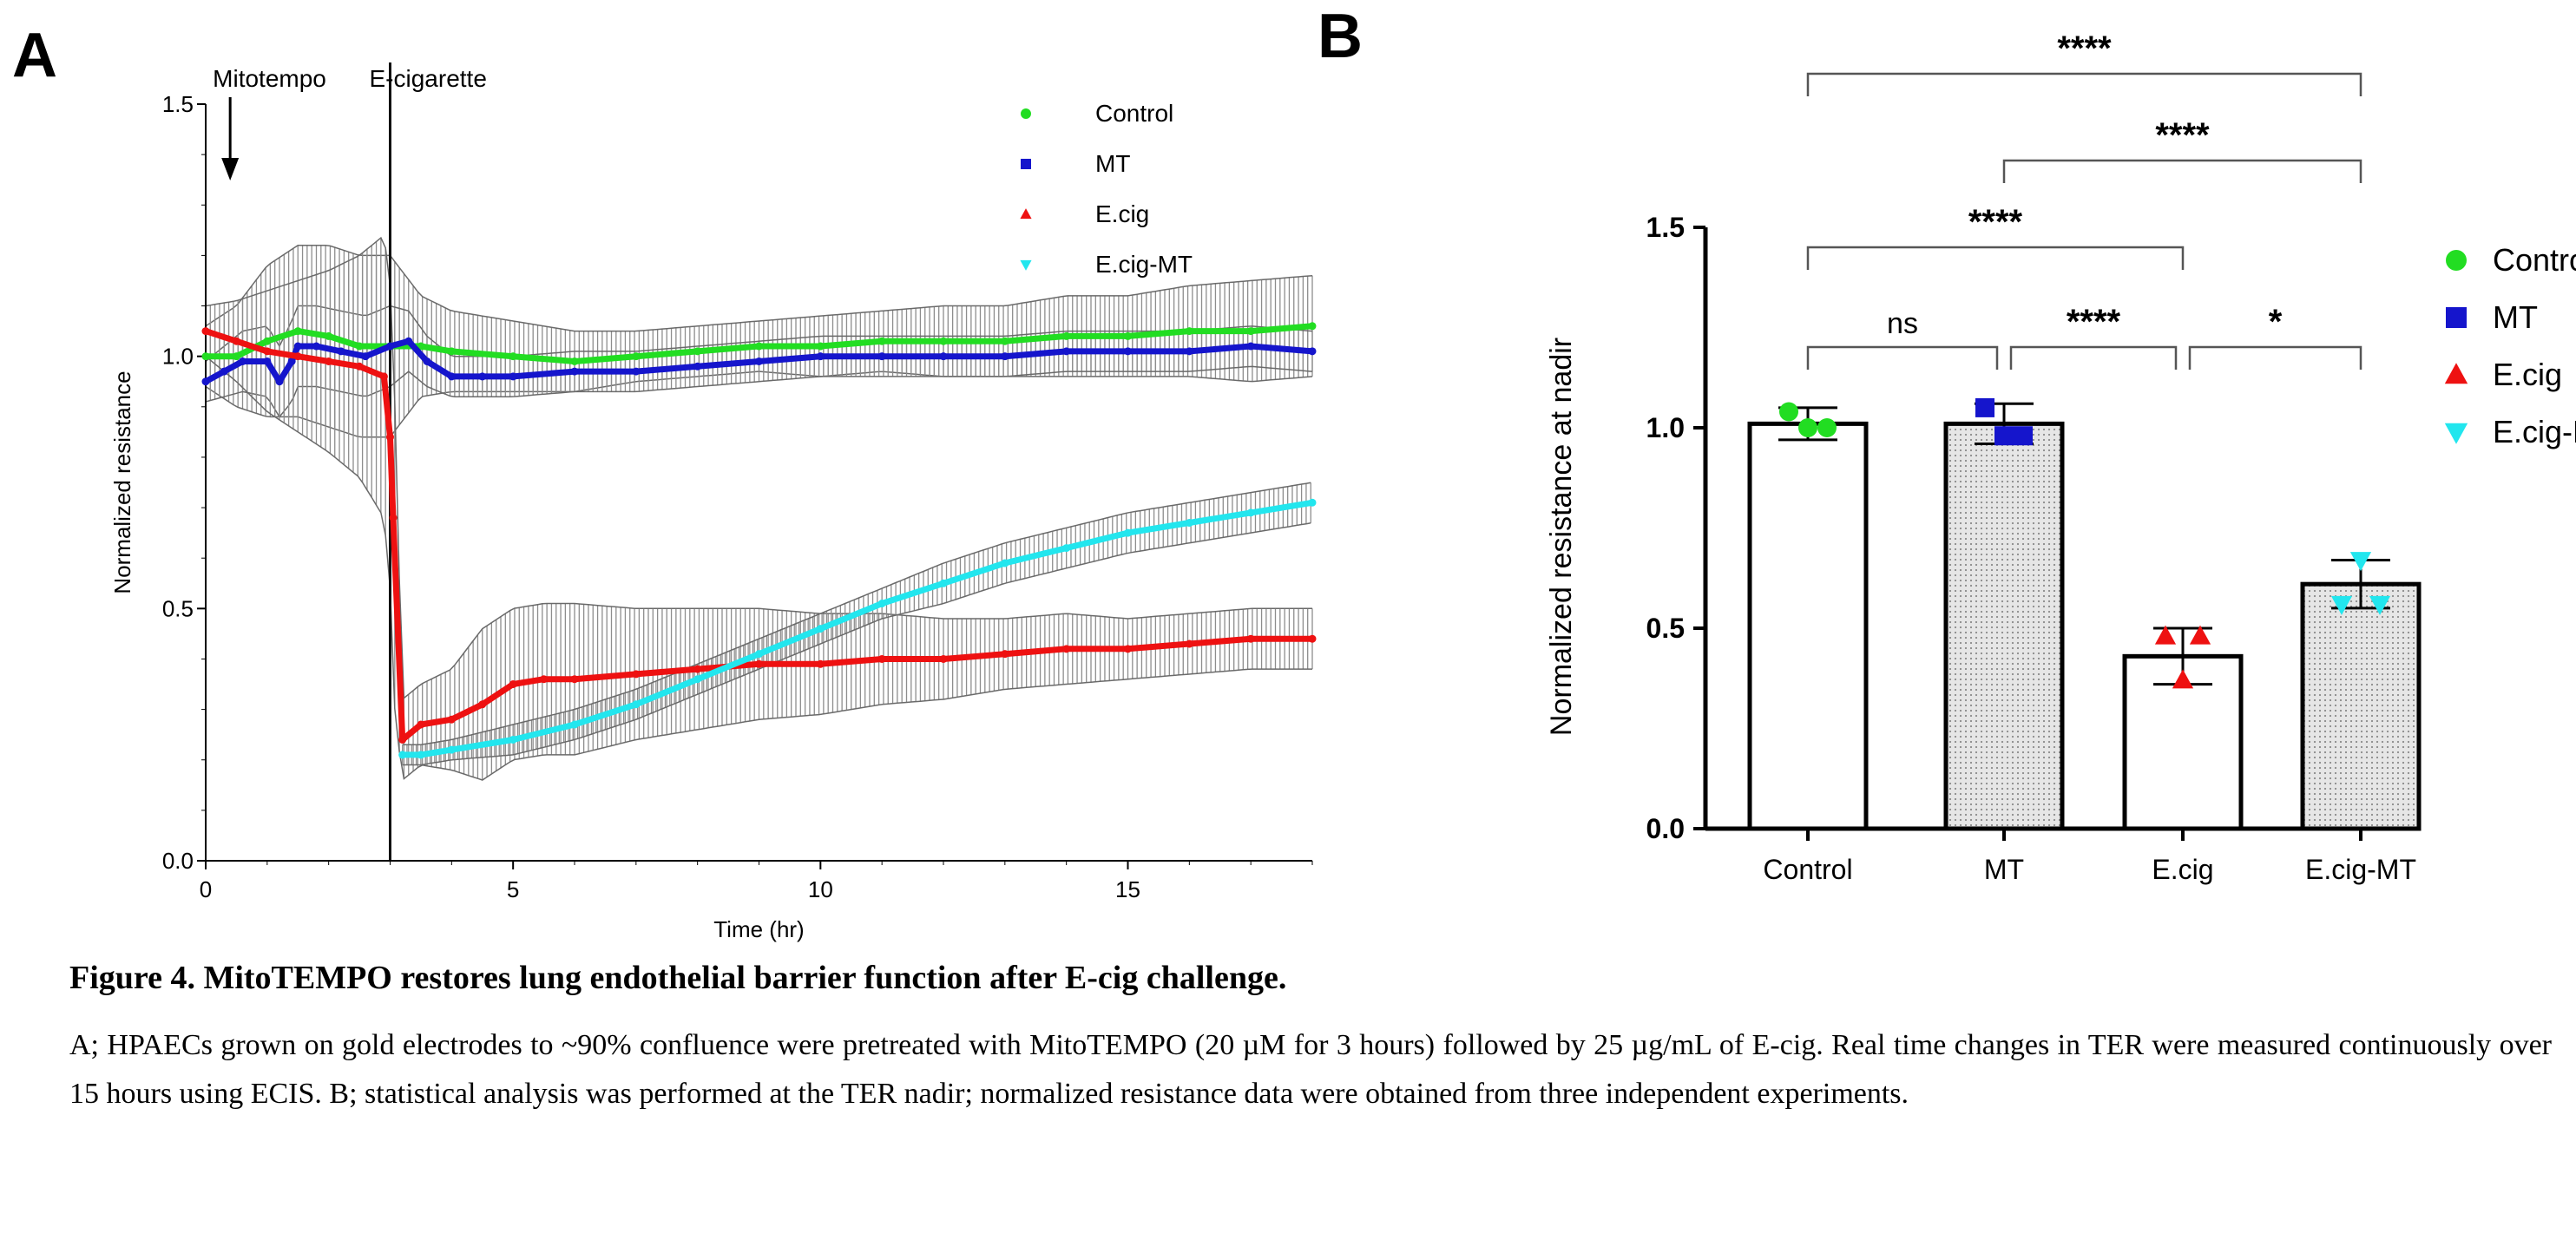 The height and width of the screenshot is (1233, 2576). What do you see at coordinates (2360, 869) in the screenshot?
I see `category-label-e-cig-mt: E.cig-MT` at bounding box center [2360, 869].